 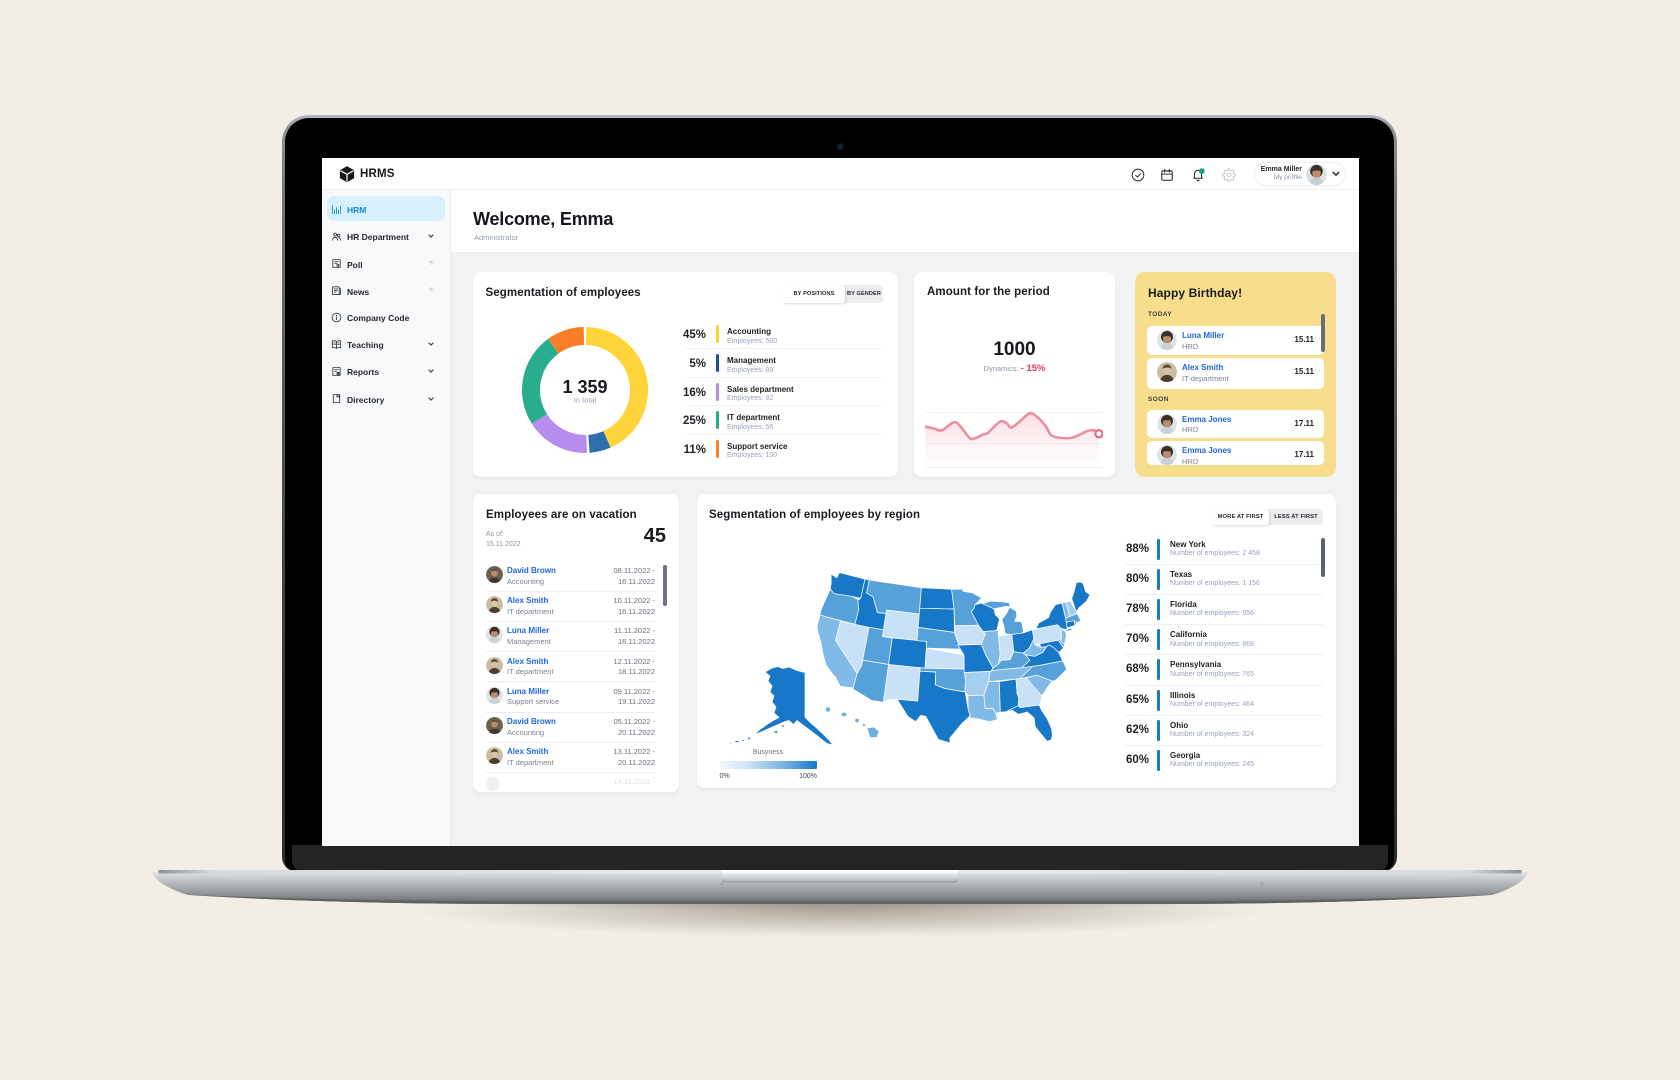 What do you see at coordinates (584, 387) in the screenshot?
I see `svg-text: 1 359` at bounding box center [584, 387].